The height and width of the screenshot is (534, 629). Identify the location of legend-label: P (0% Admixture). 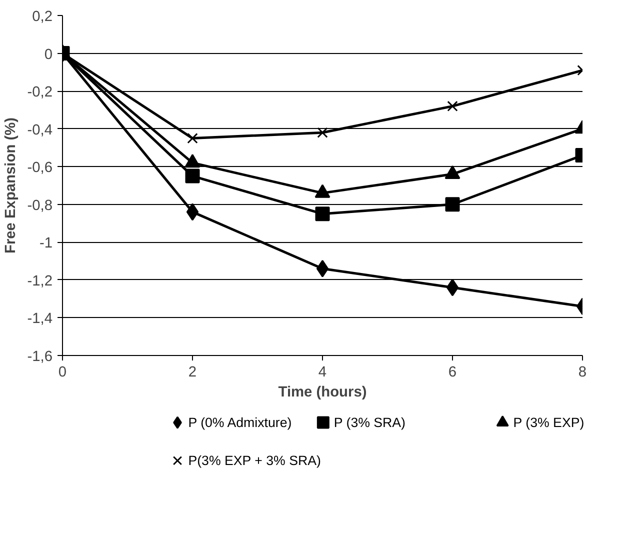
(240, 422).